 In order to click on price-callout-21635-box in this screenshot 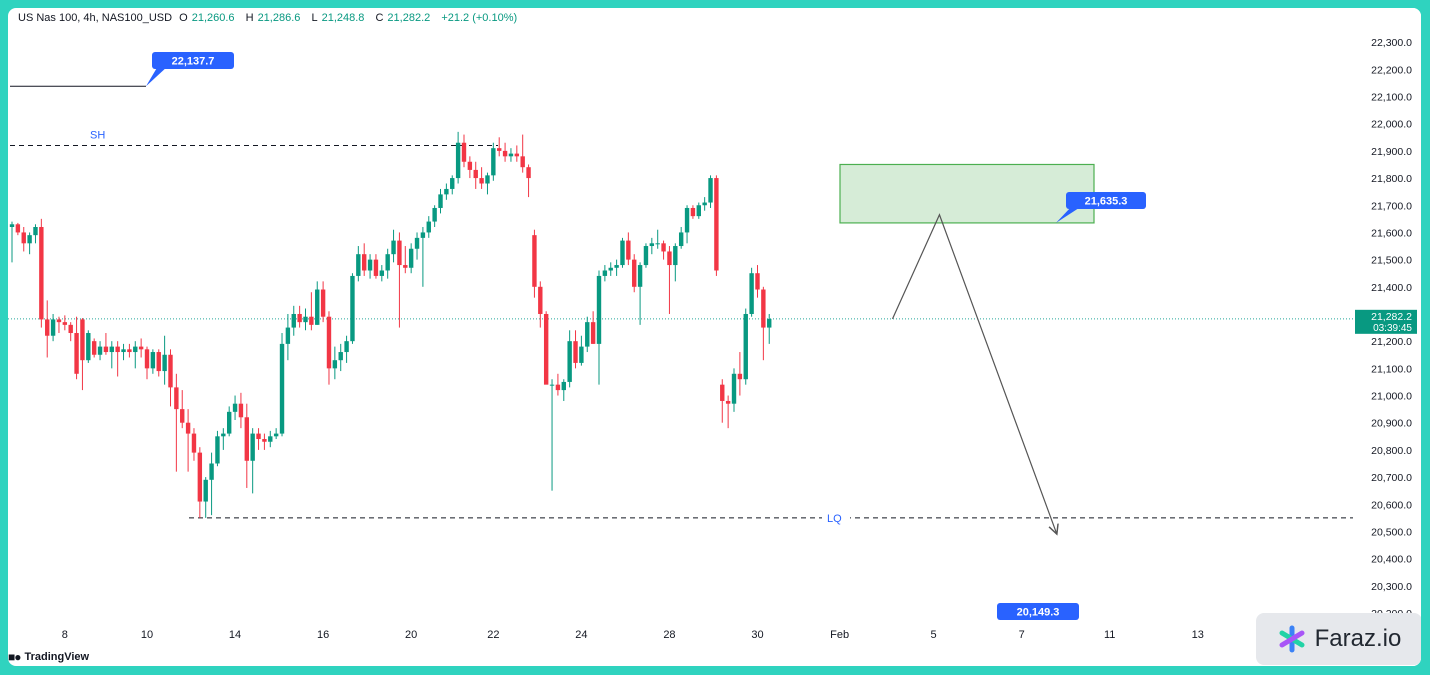, I will do `click(1106, 200)`.